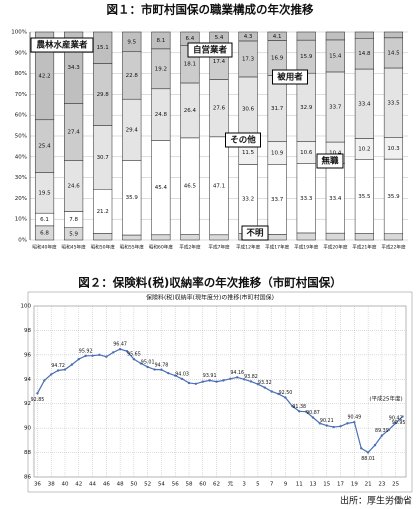  Describe the element at coordinates (73, 220) in the screenshot. I see `segment-label: 7.8` at that location.